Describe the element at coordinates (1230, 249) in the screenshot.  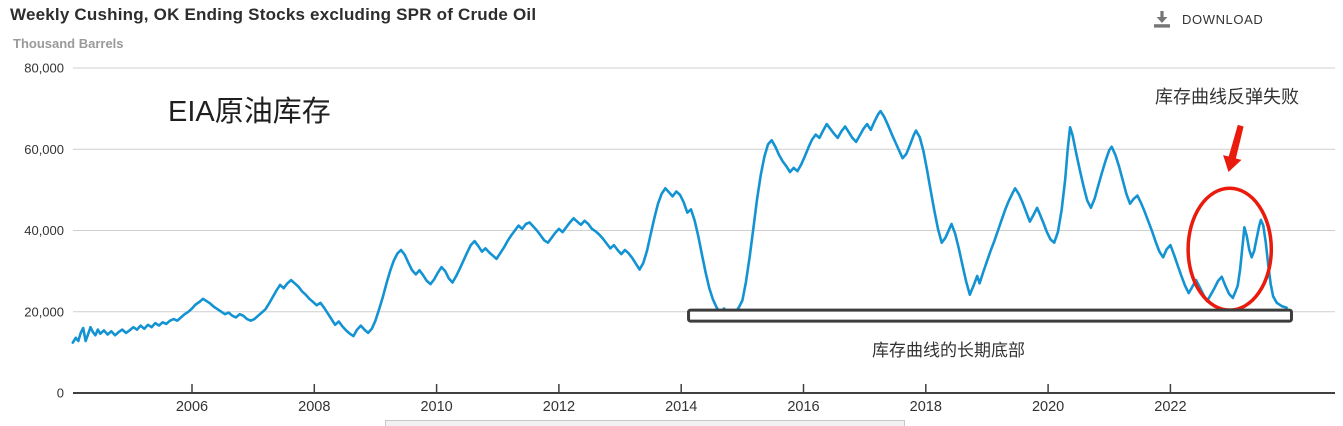
I see `failed-rebound-ellipse` at that location.